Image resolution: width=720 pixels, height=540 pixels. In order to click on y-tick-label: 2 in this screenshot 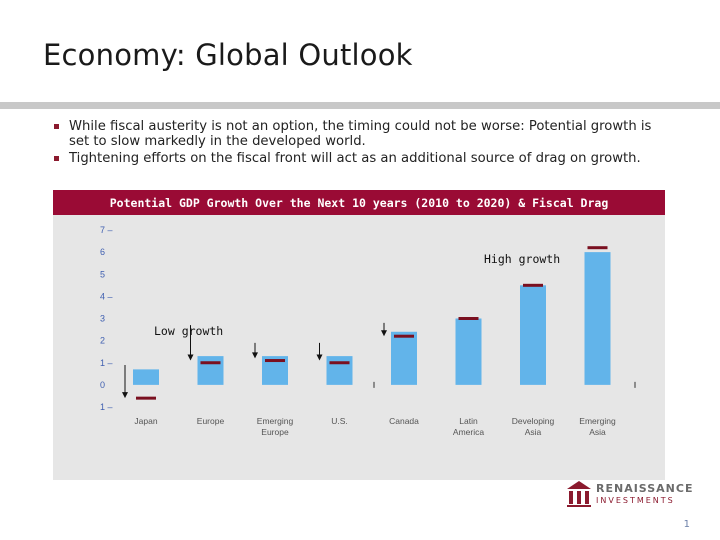, I will do `click(102, 341)`.